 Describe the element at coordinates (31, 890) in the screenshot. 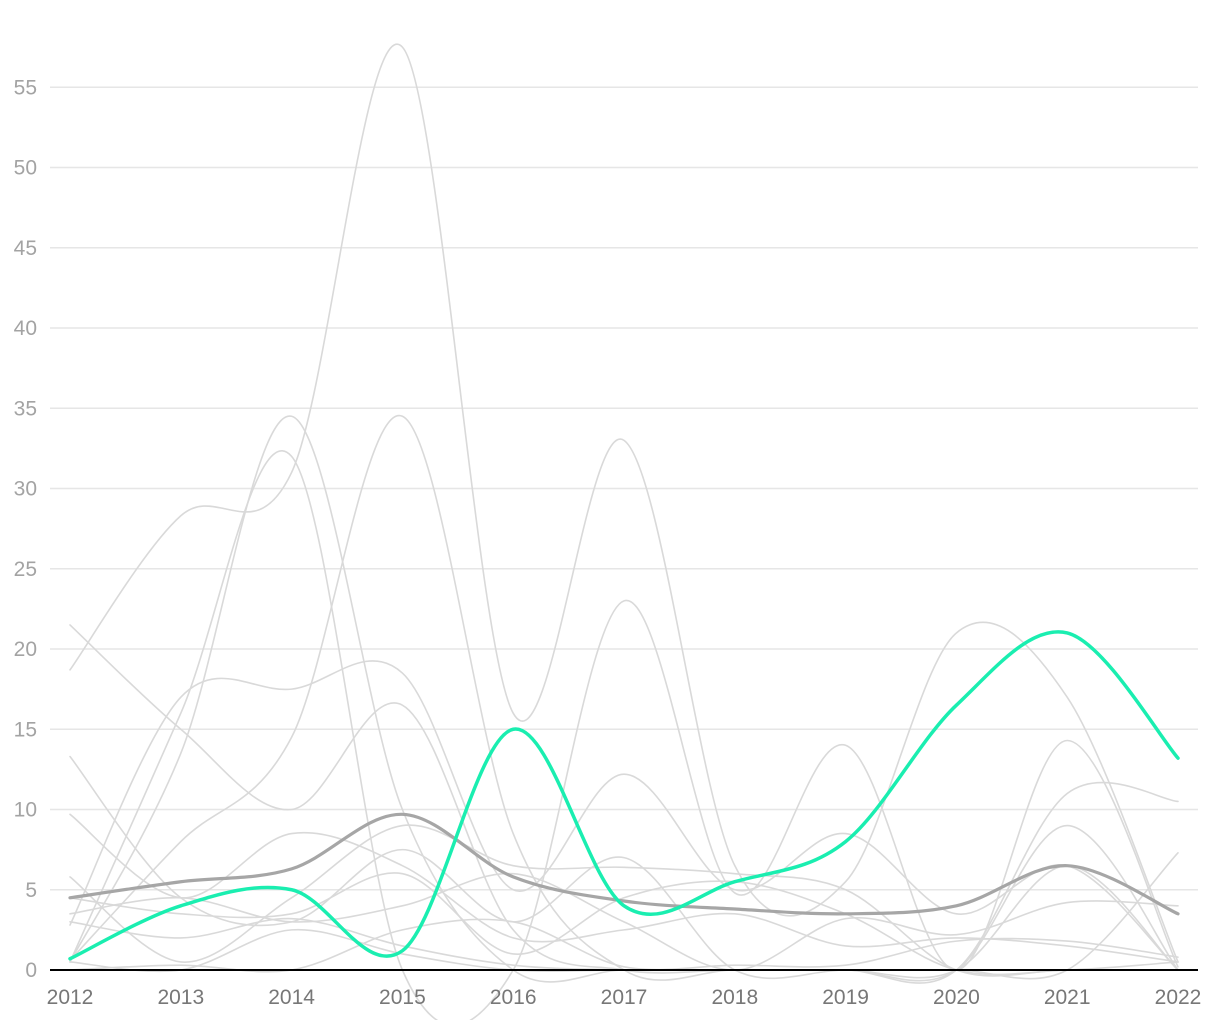

I see `y-tick-label: 5` at that location.